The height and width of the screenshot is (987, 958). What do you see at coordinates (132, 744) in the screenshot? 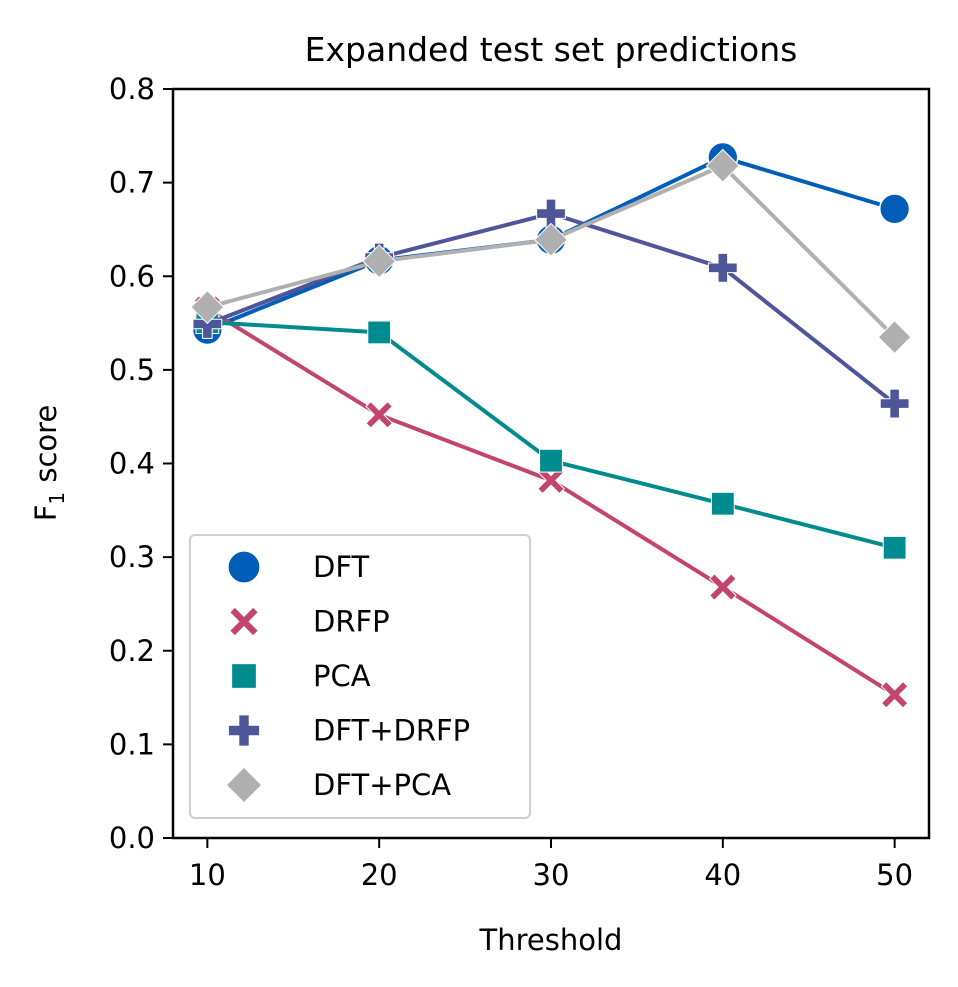
I see `y-tick-label: 0.1` at bounding box center [132, 744].